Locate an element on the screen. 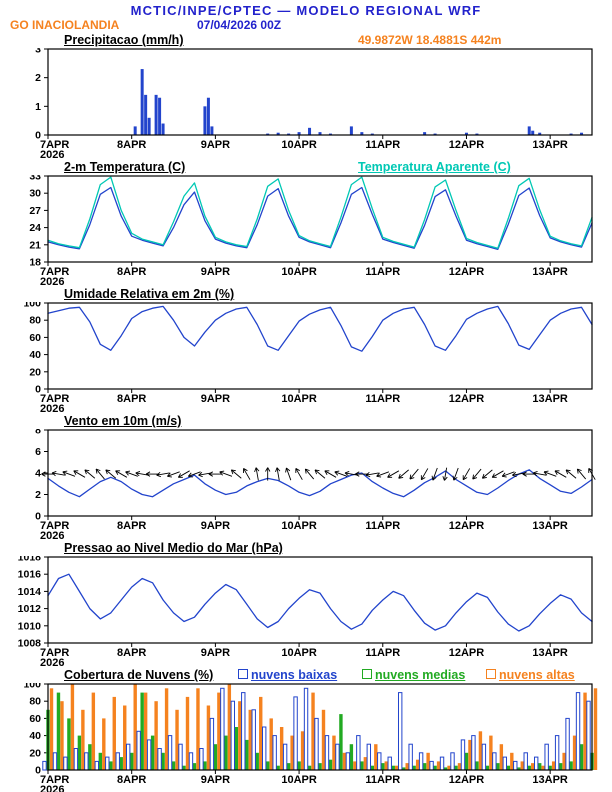 This screenshot has height=792, width=612. svg-text: 1010 is located at coordinates (30, 626).